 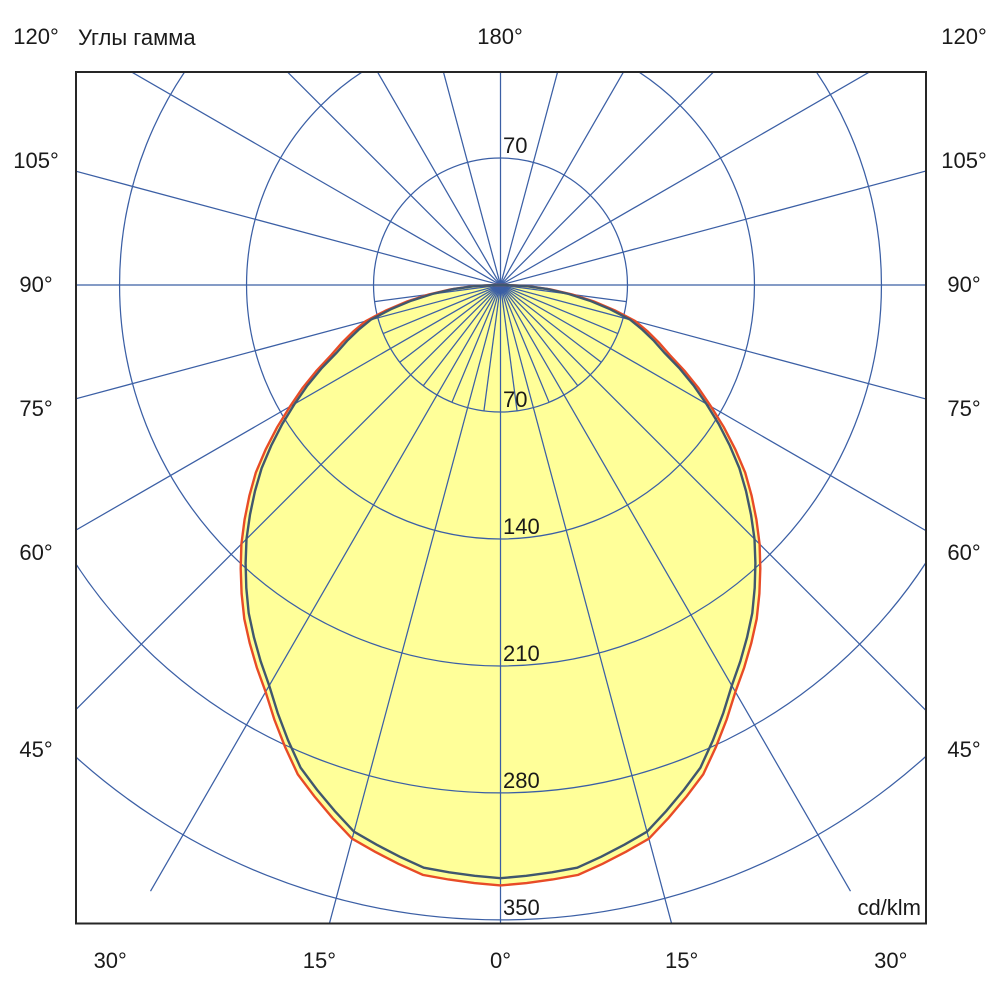 I want to click on angle-label-left-60: 60°, so click(x=36, y=553).